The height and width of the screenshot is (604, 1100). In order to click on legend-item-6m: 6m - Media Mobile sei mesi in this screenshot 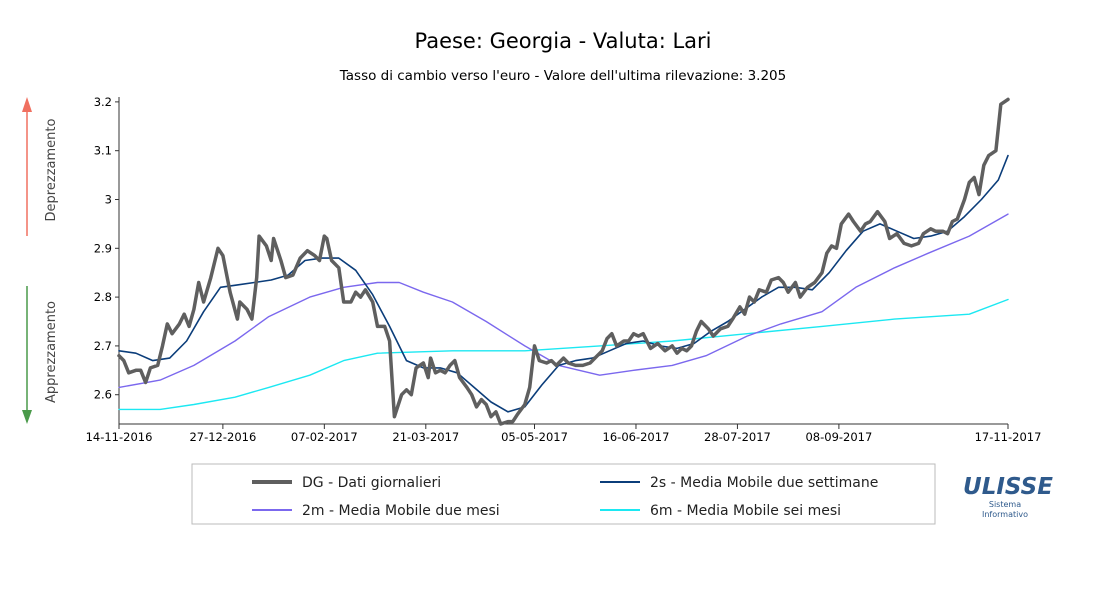, I will do `click(720, 511)`.